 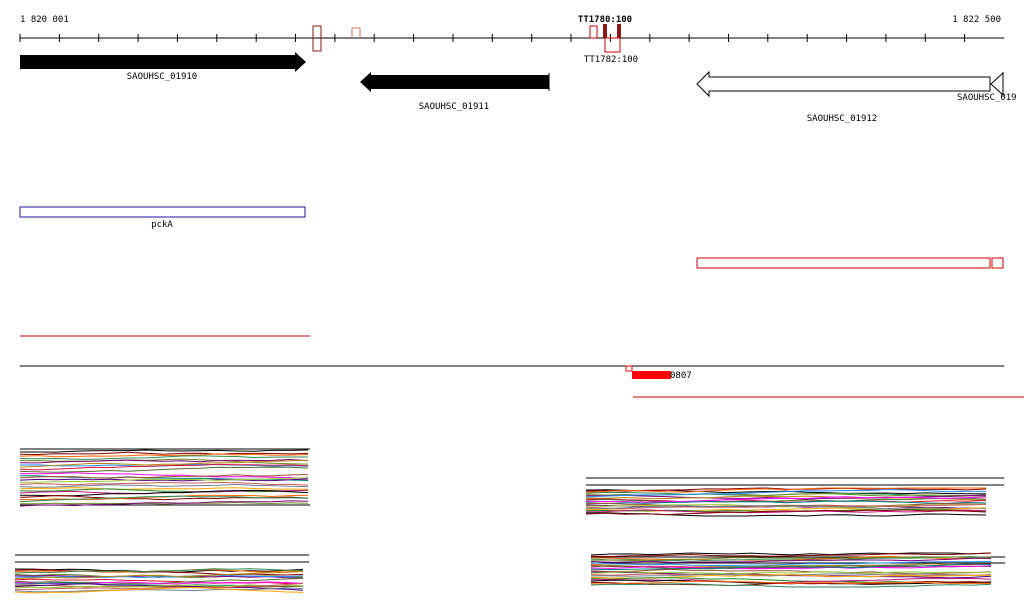 I want to click on ruler-start-label: 1 820 001, so click(x=44, y=20).